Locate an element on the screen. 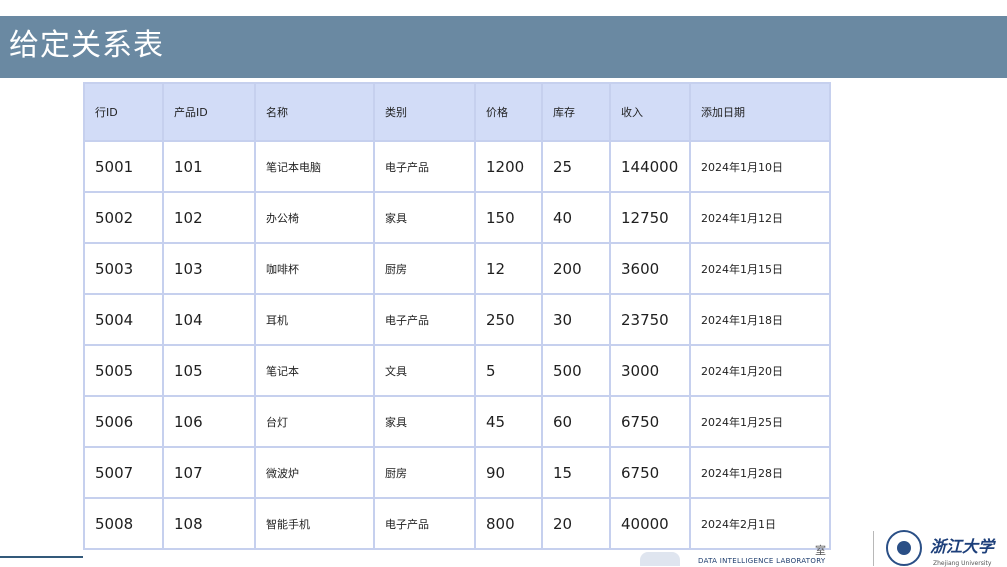 This screenshot has height=567, width=1007. cell-revenue: 3000 is located at coordinates (650, 370).